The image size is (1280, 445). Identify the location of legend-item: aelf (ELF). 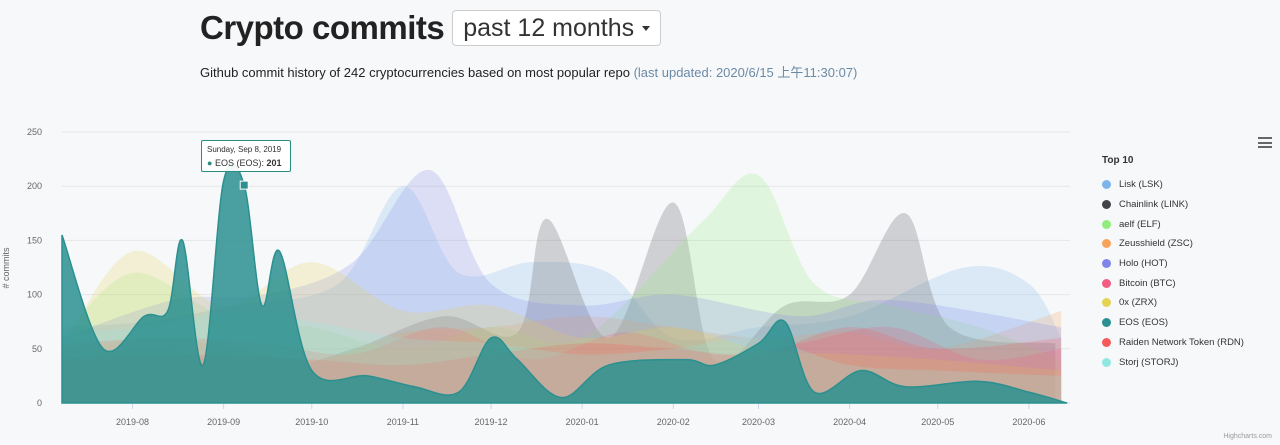
(1173, 224).